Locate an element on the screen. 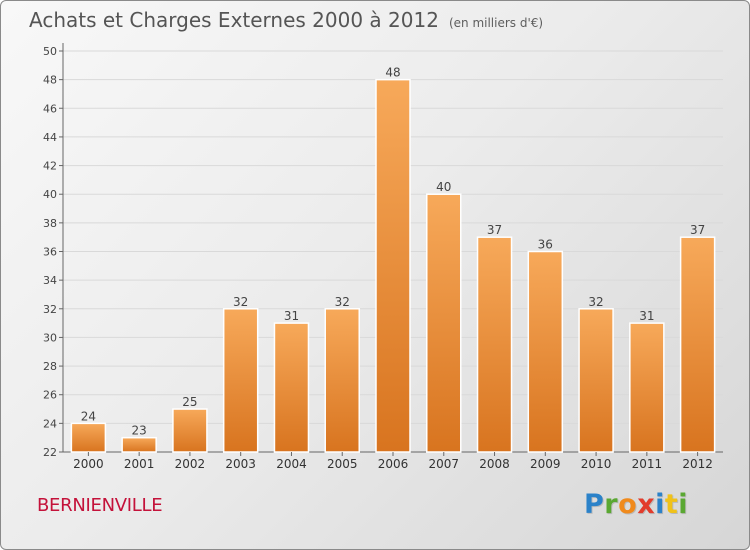  proxiti-logo: Proxiti is located at coordinates (636, 504).